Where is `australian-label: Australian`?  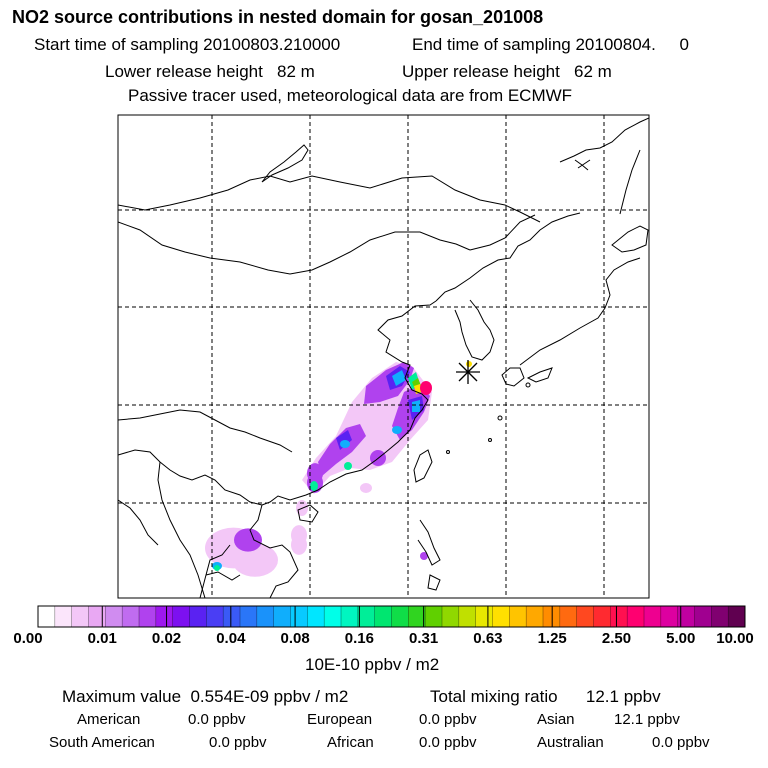
australian-label: Australian is located at coordinates (570, 742).